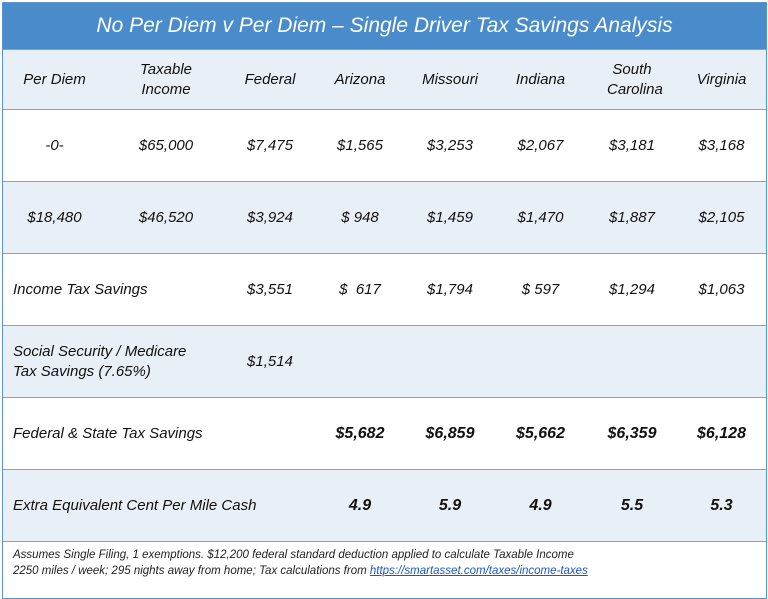 The width and height of the screenshot is (768, 599). Describe the element at coordinates (632, 433) in the screenshot. I see `cell: $6,359` at that location.